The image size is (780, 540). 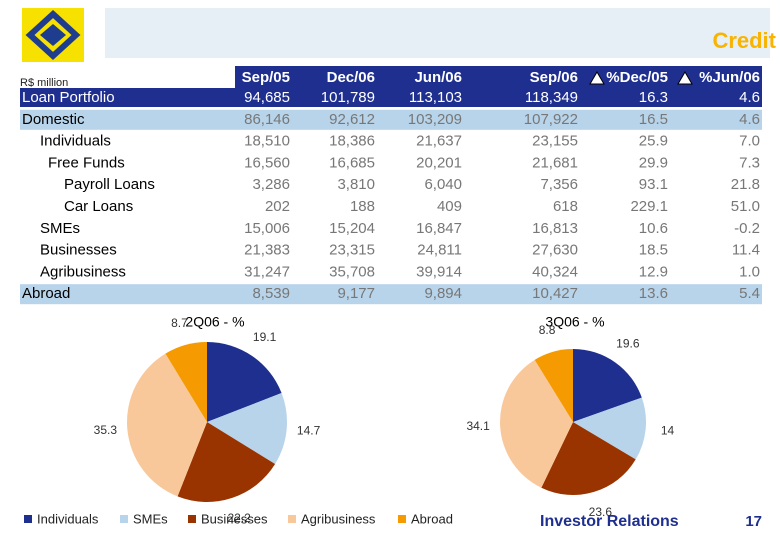 What do you see at coordinates (46, 293) in the screenshot?
I see `row-label: Abroad` at bounding box center [46, 293].